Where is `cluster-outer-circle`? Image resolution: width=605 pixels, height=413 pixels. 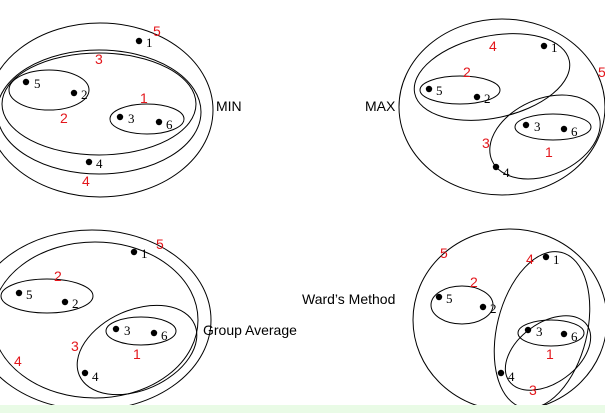 cluster-outer-circle is located at coordinates (501, 107).